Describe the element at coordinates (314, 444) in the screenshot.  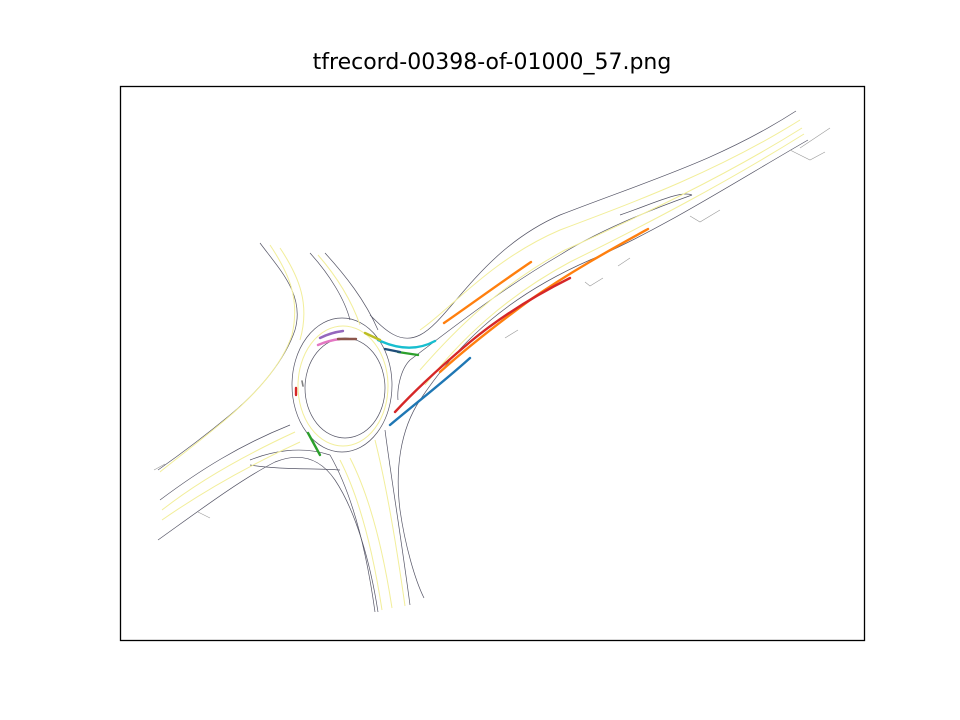
I see `trajectory-green-sw` at that location.